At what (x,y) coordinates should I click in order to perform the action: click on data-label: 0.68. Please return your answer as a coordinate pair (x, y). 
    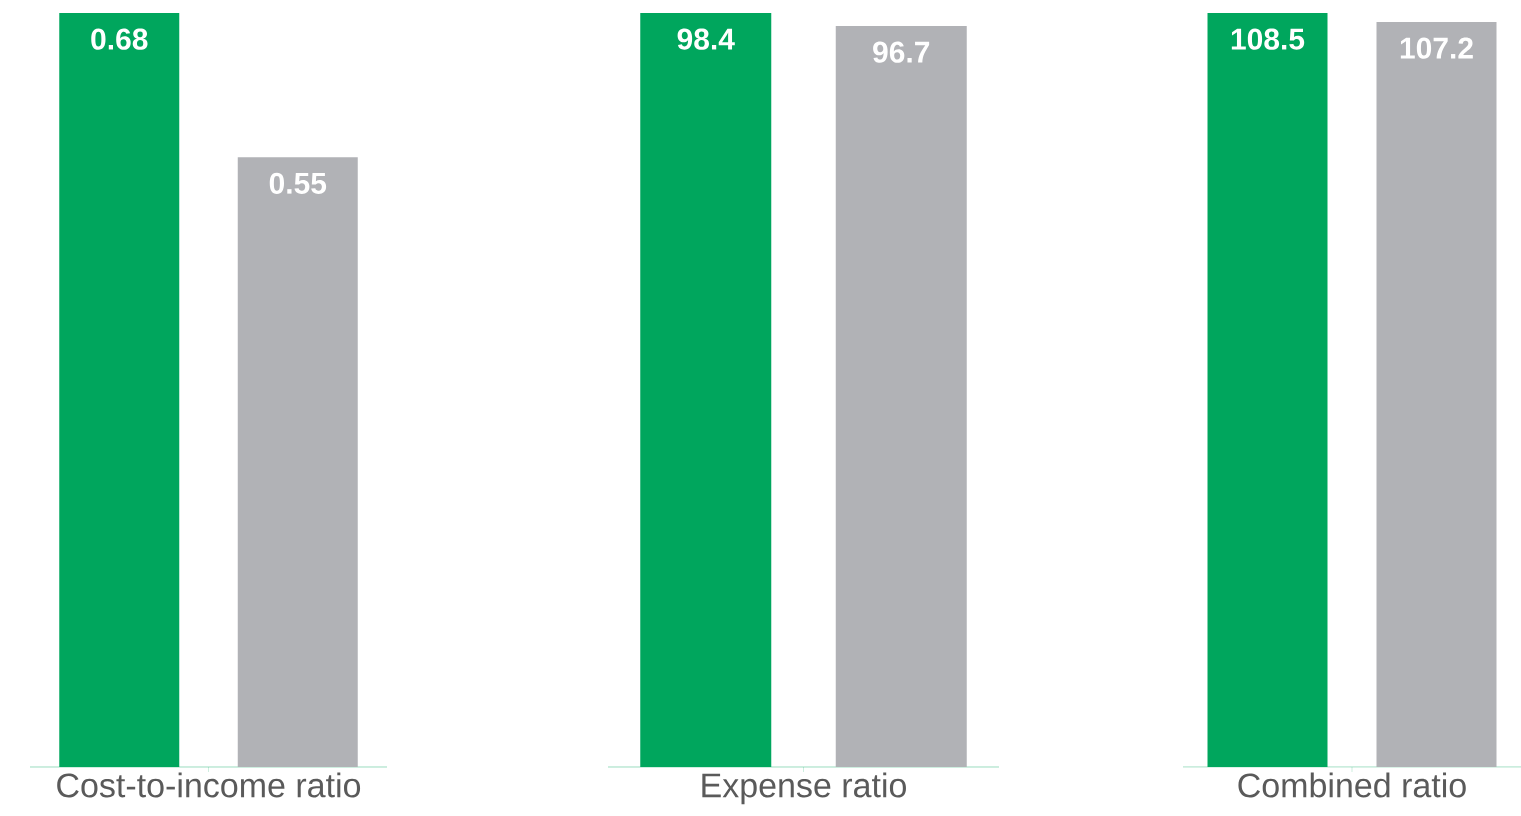
    Looking at the image, I should click on (119, 39).